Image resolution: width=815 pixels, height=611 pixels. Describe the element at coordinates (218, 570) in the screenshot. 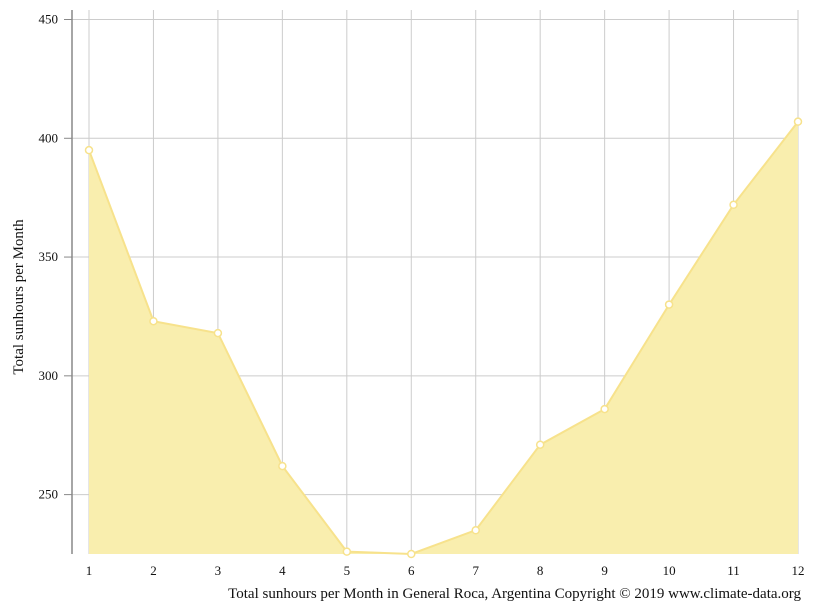

I see `x-tick-label-3: 3` at that location.